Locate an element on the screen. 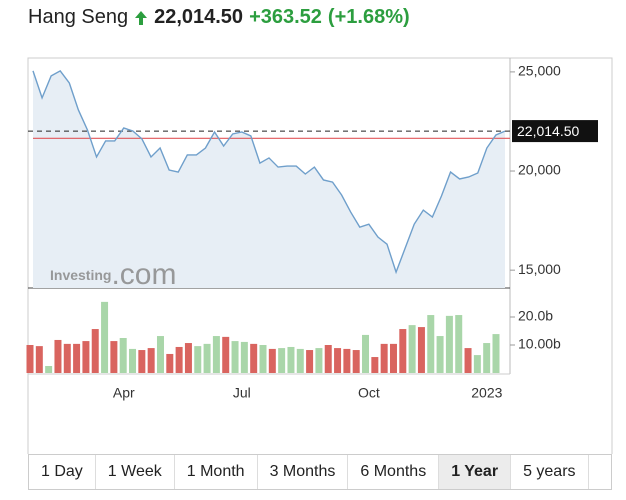 The width and height of the screenshot is (626, 500). y-tick-label: 25,000 is located at coordinates (539, 71).